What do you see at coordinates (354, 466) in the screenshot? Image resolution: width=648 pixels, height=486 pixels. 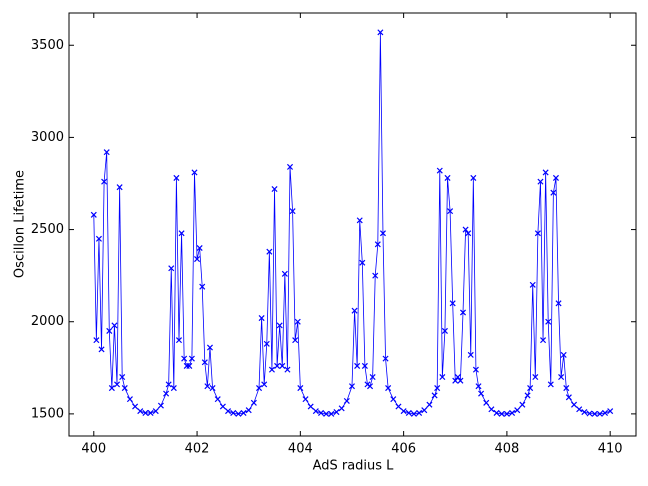 I see `x-axis-label: AdS radius L` at bounding box center [354, 466].